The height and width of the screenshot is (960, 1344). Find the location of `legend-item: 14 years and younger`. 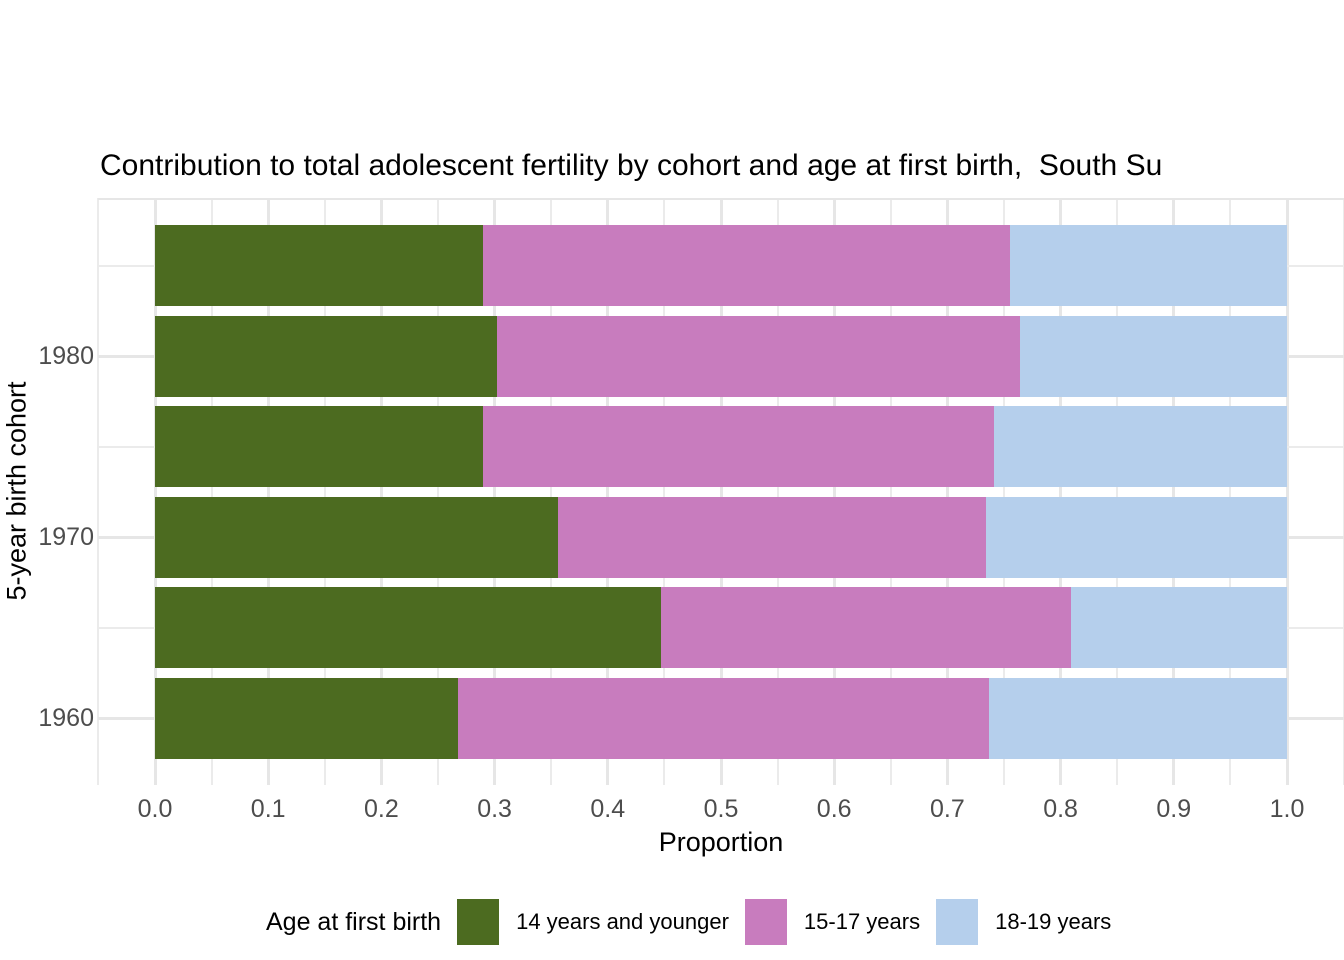

legend-item: 14 years and younger is located at coordinates (593, 922).